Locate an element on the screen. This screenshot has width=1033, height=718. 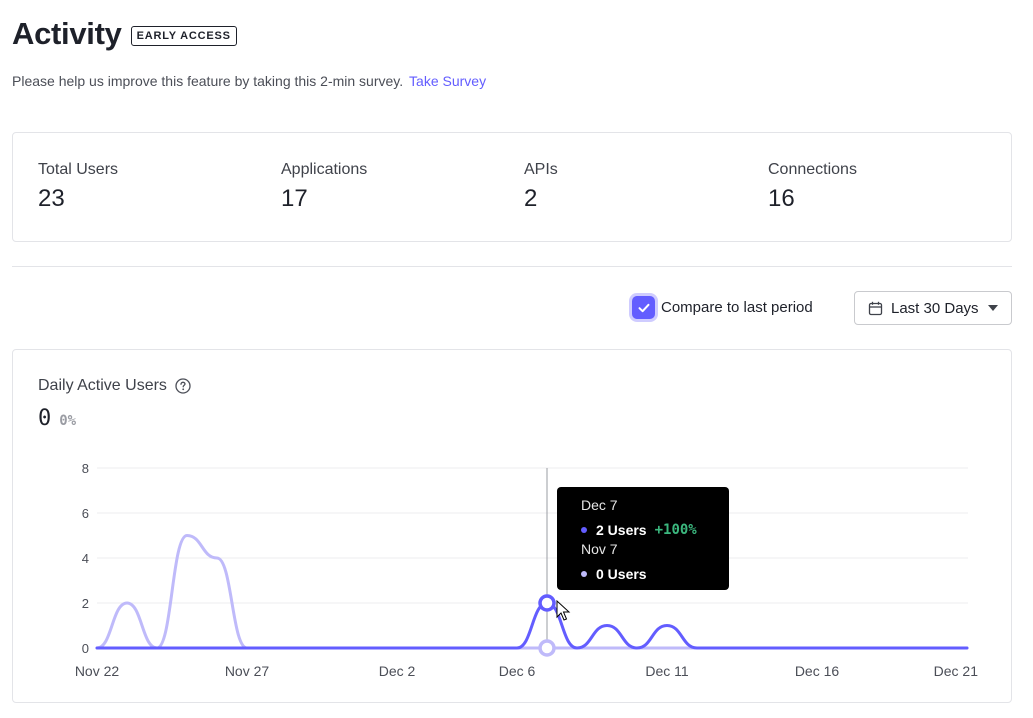
stat-connections: Connections 16 is located at coordinates (812, 187).